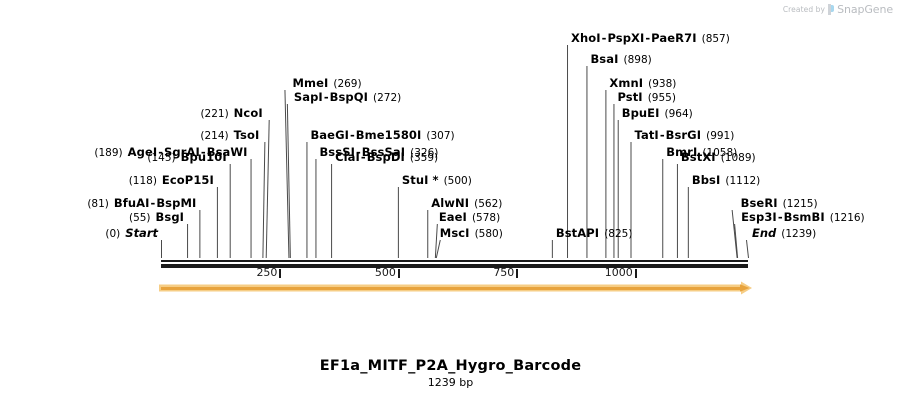 This screenshot has width=901, height=400. Describe the element at coordinates (620, 60) in the screenshot. I see `site-label-bsai: BsaI (898)` at that location.